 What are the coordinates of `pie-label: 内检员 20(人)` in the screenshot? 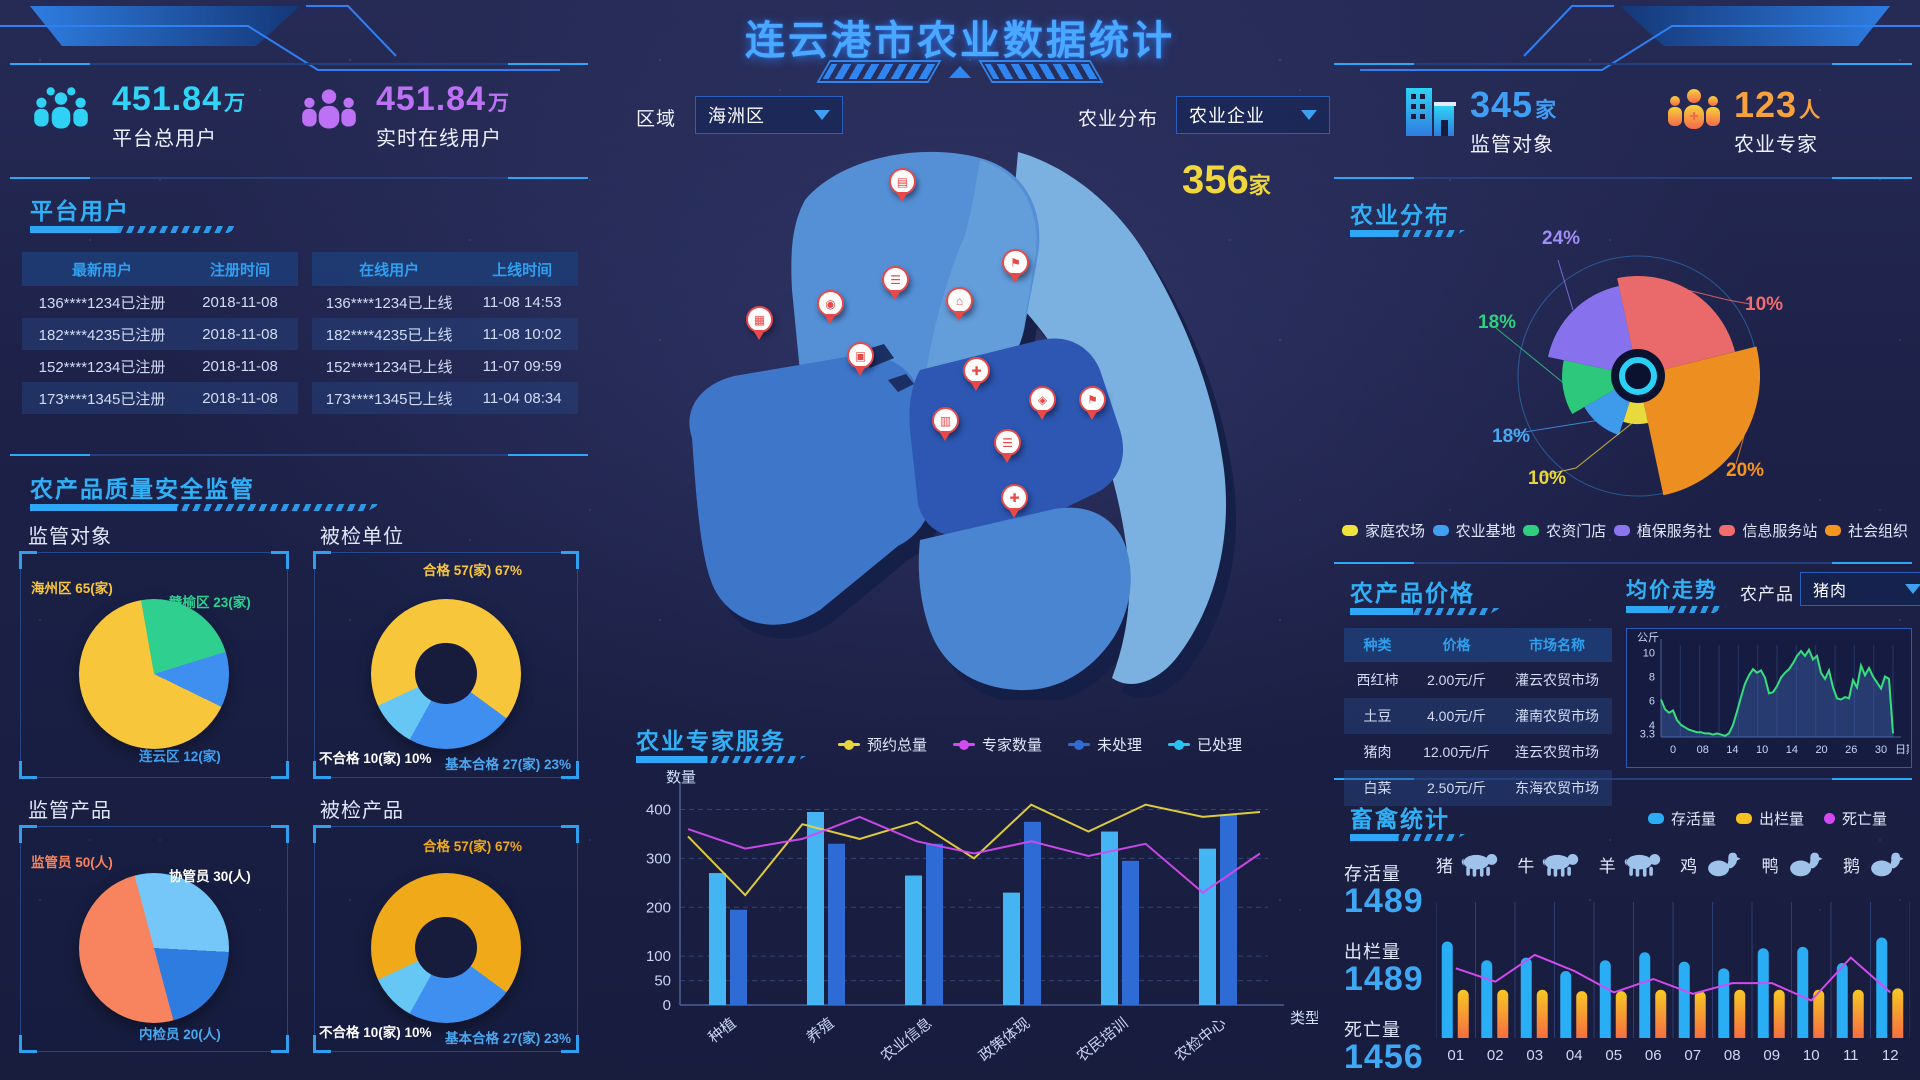 It's located at (180, 1034).